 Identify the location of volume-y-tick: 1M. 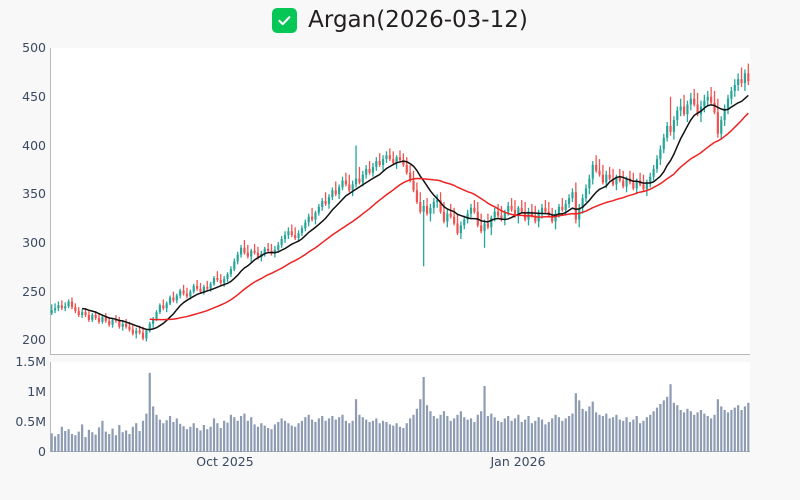
(36, 391).